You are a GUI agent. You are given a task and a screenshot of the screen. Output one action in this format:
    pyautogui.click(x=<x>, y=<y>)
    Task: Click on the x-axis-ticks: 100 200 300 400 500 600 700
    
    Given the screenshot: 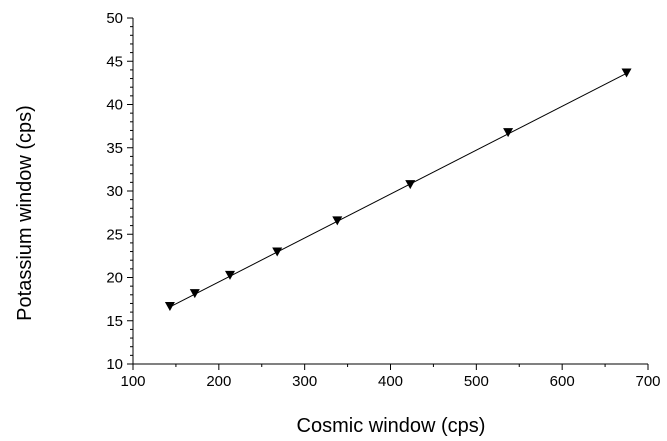 What is the action you would take?
    pyautogui.click(x=390, y=377)
    